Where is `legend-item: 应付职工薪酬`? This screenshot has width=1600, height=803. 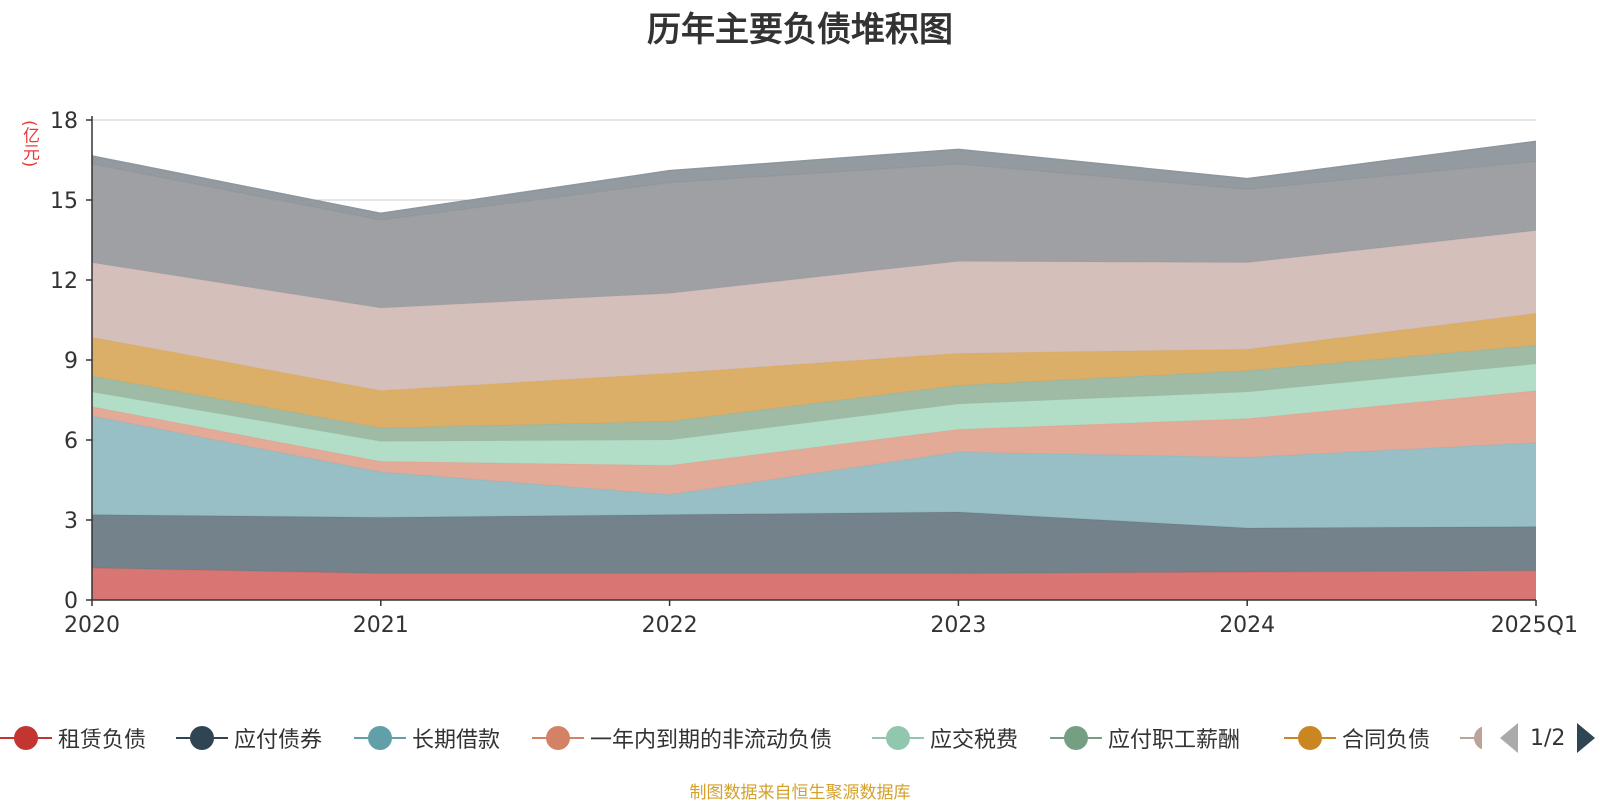
legend-item: 应付职工薪酬 is located at coordinates (1145, 738).